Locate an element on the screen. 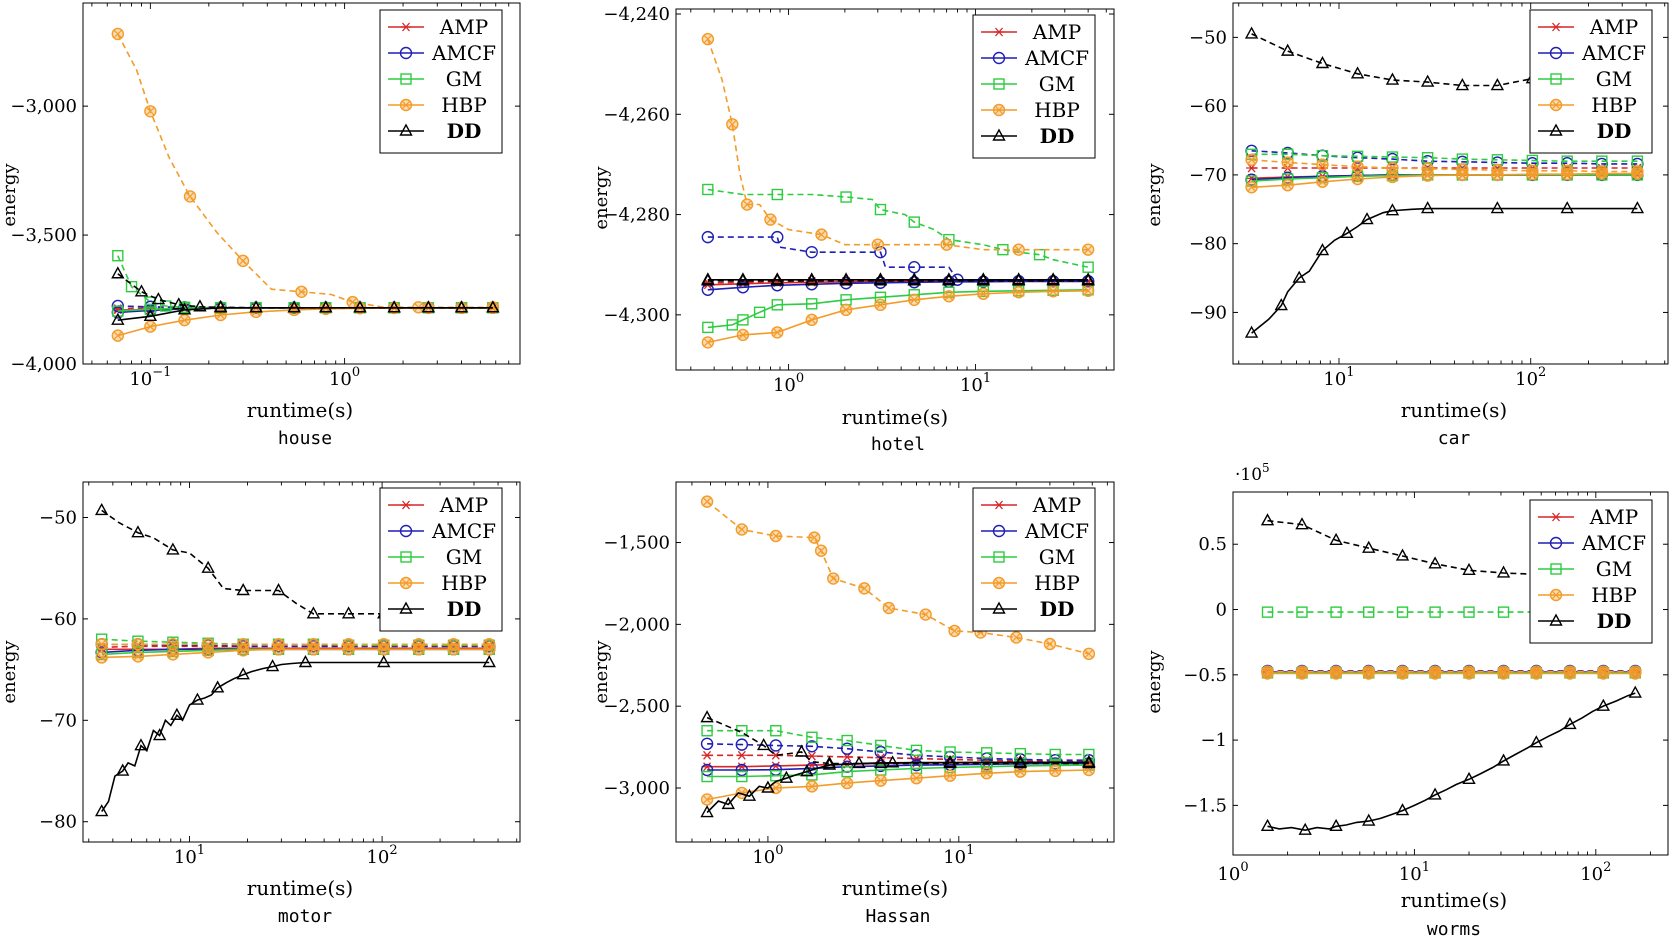 Image resolution: width=1672 pixels, height=943 pixels. legend-marker-gm is located at coordinates (999, 557).